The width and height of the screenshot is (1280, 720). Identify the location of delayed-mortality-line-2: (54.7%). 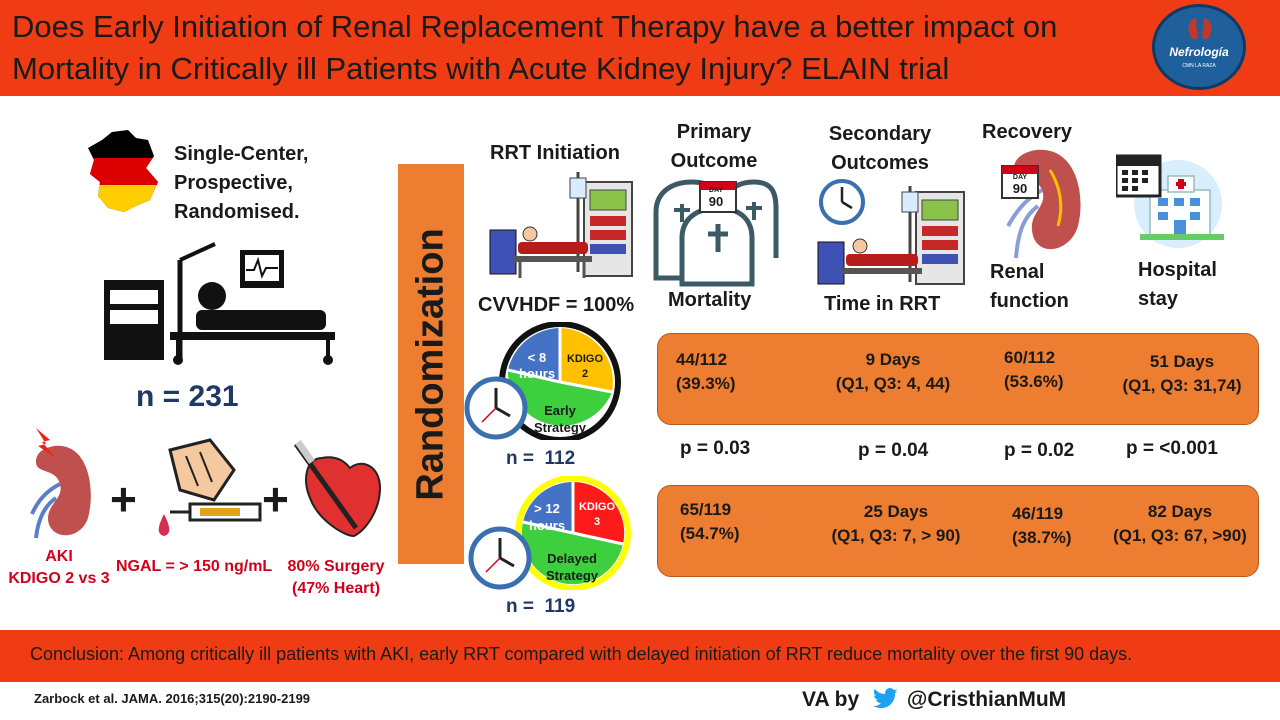
(710, 533).